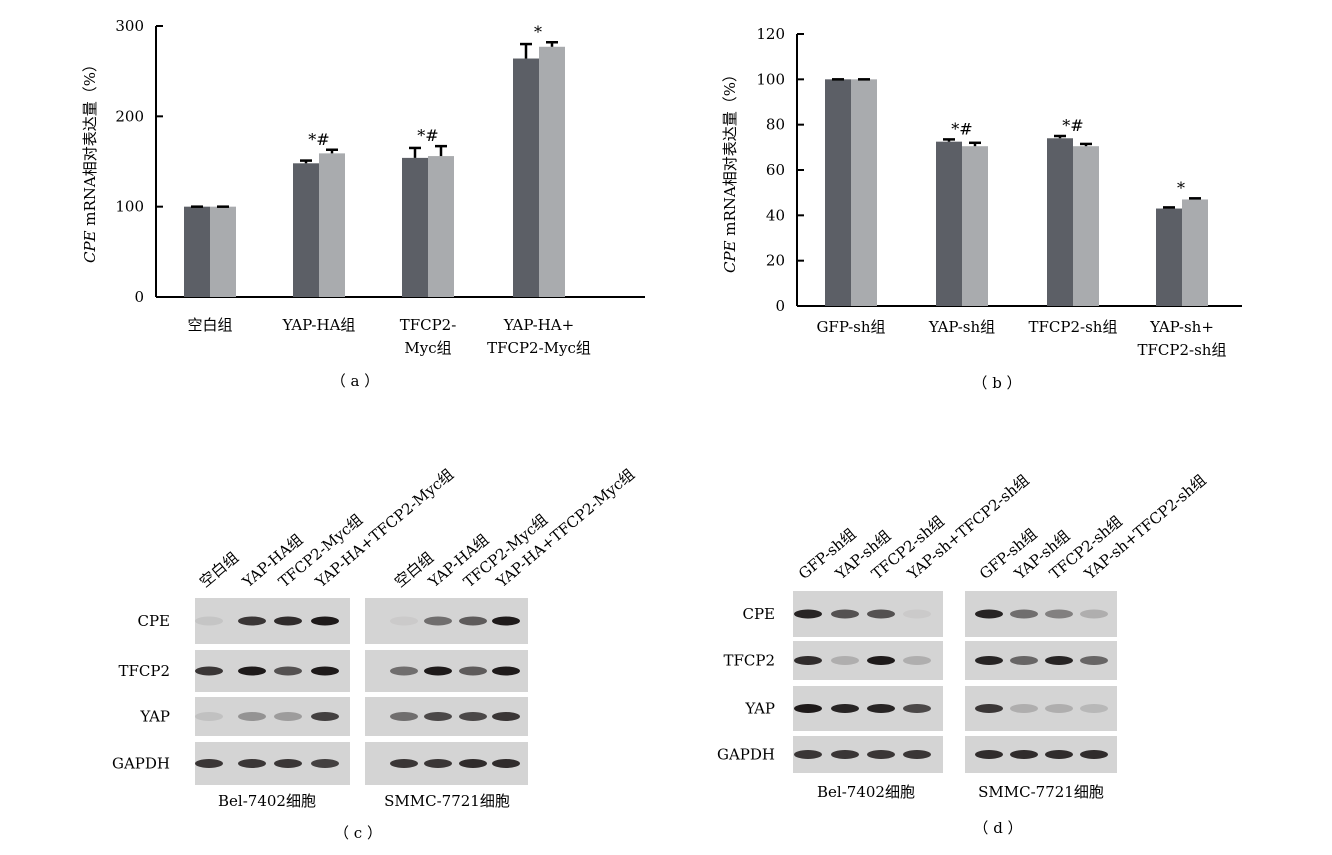  I want to click on category-labels-b: GFP-sh组 YAP-sh组 TFCP2-sh组 YAP-sh+ TFCP2-sh组, so click(1021, 338).